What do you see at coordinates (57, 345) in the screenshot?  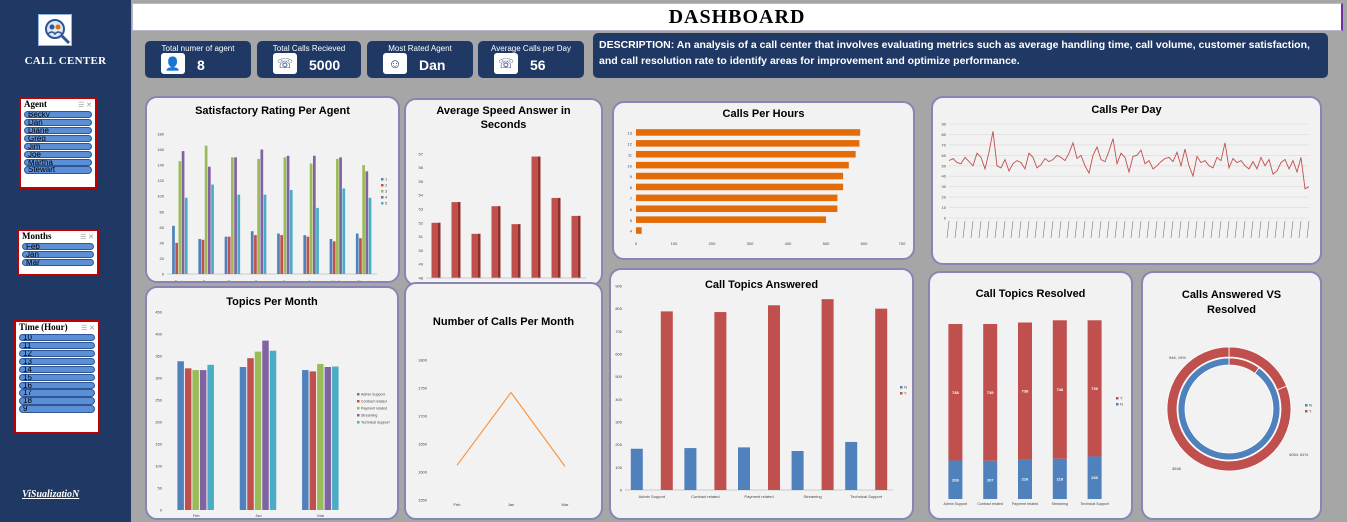 I see `slicer-item: 11` at bounding box center [57, 345].